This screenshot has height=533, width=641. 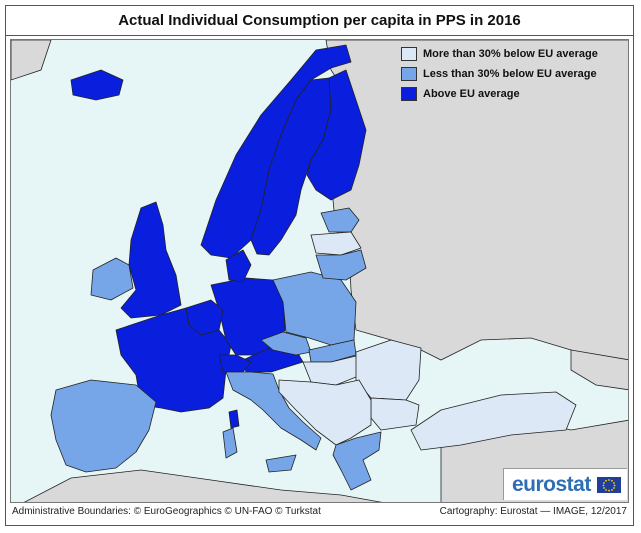 I want to click on greenland-edge, so click(x=31, y=60).